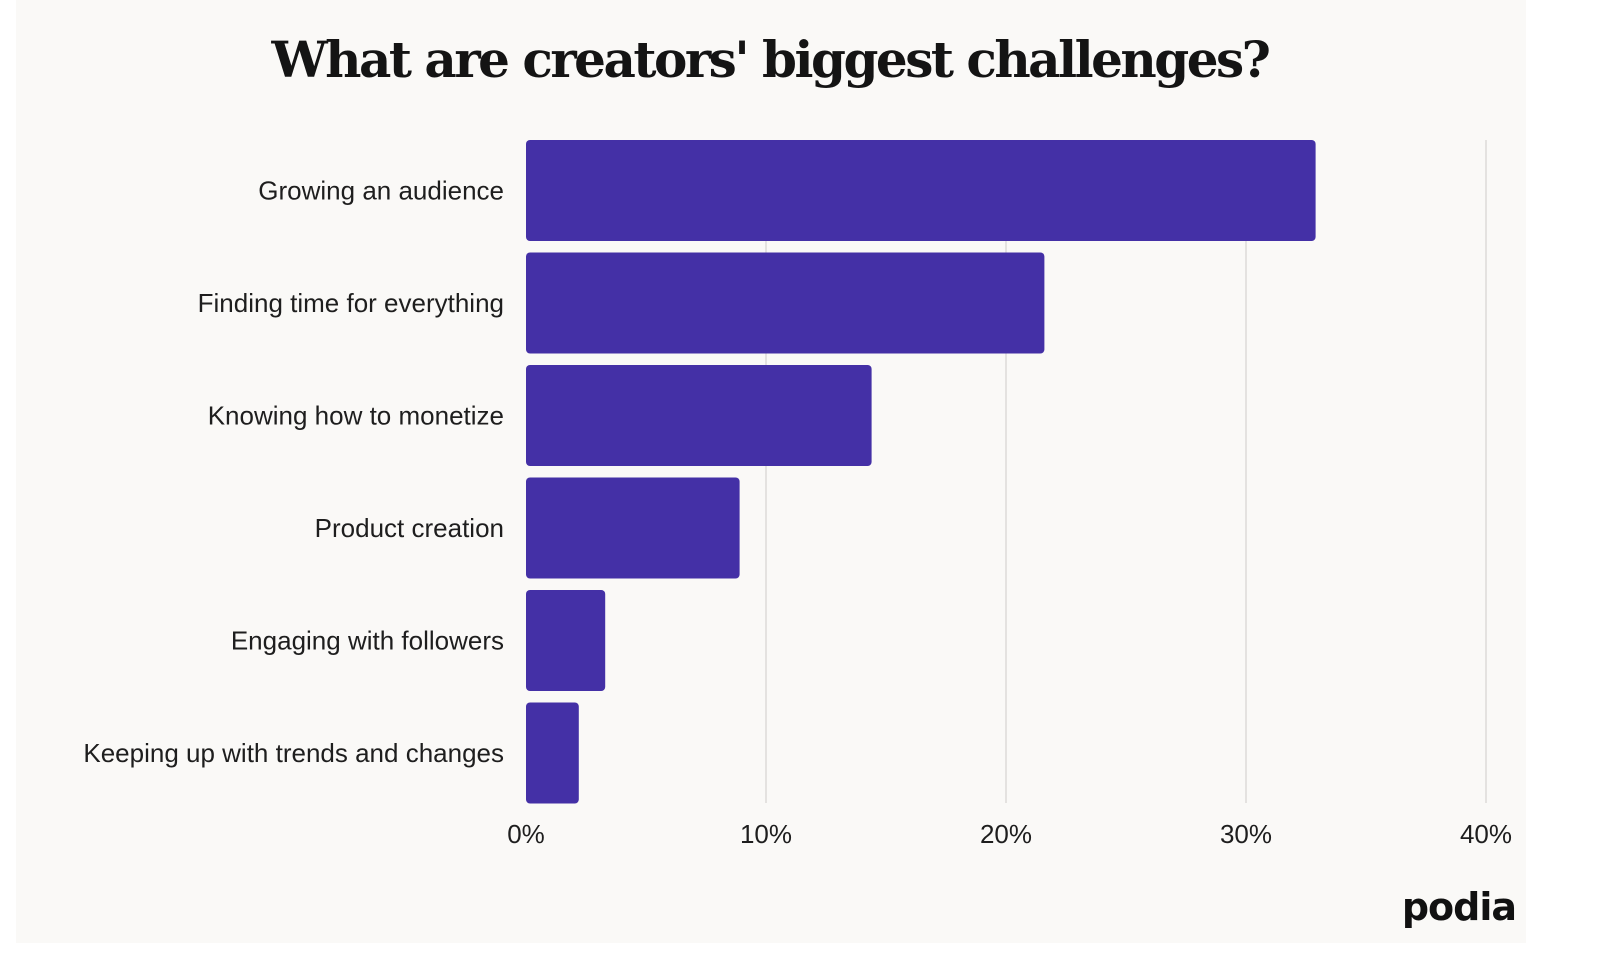 The height and width of the screenshot is (975, 1600). I want to click on podia-logo: podia, so click(1459, 907).